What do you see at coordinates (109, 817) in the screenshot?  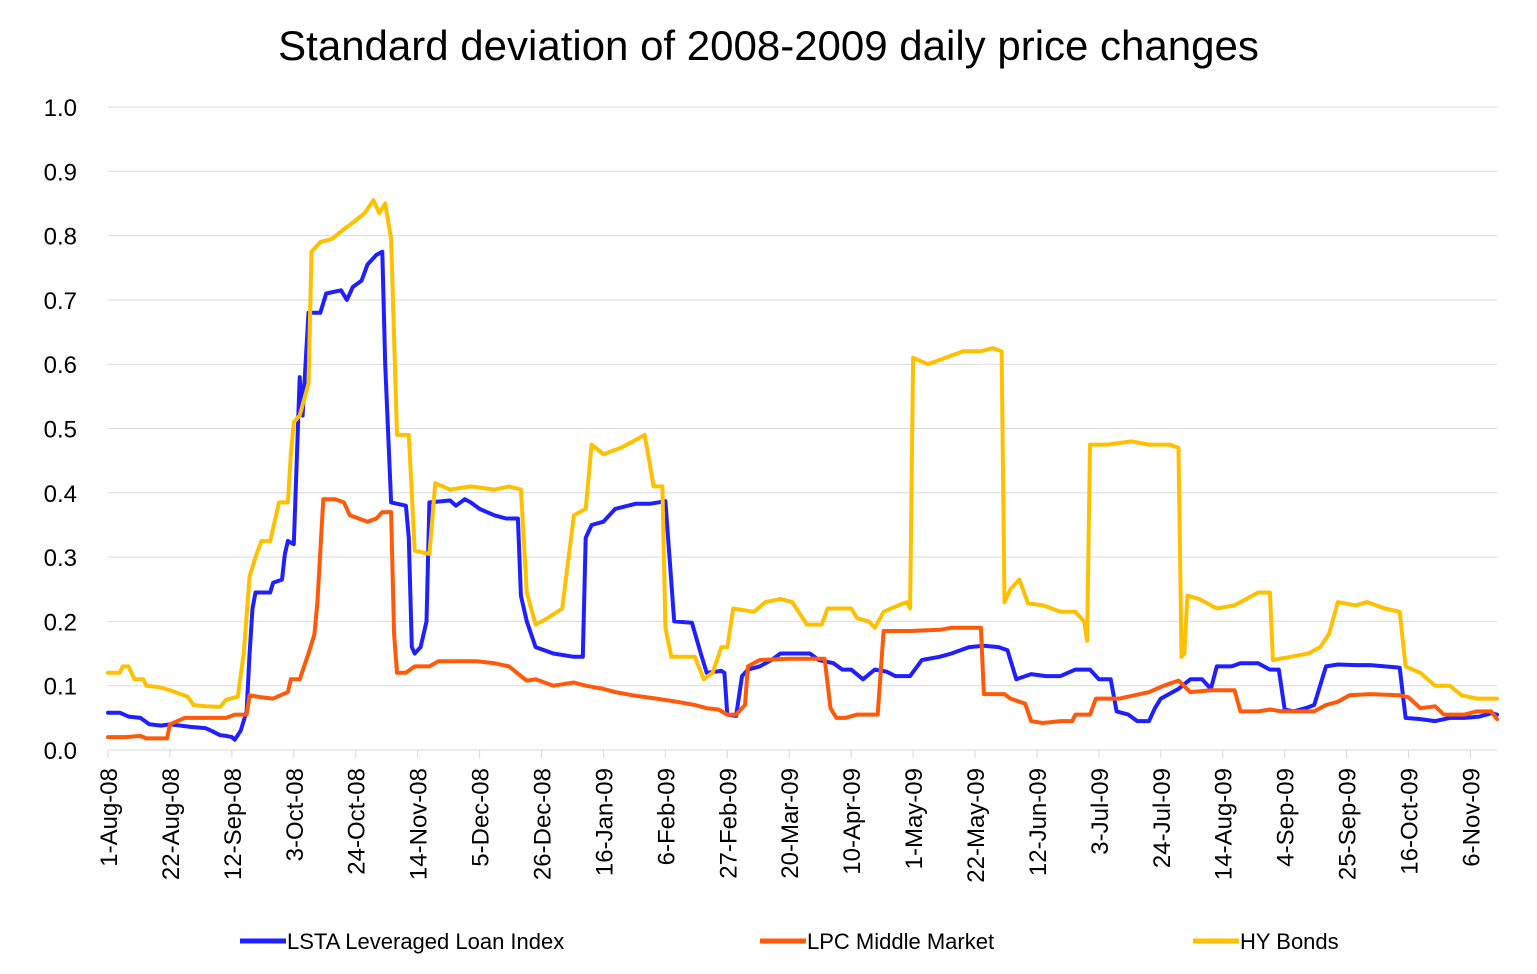 I see `x-tick-label: 1-Aug-08` at bounding box center [109, 817].